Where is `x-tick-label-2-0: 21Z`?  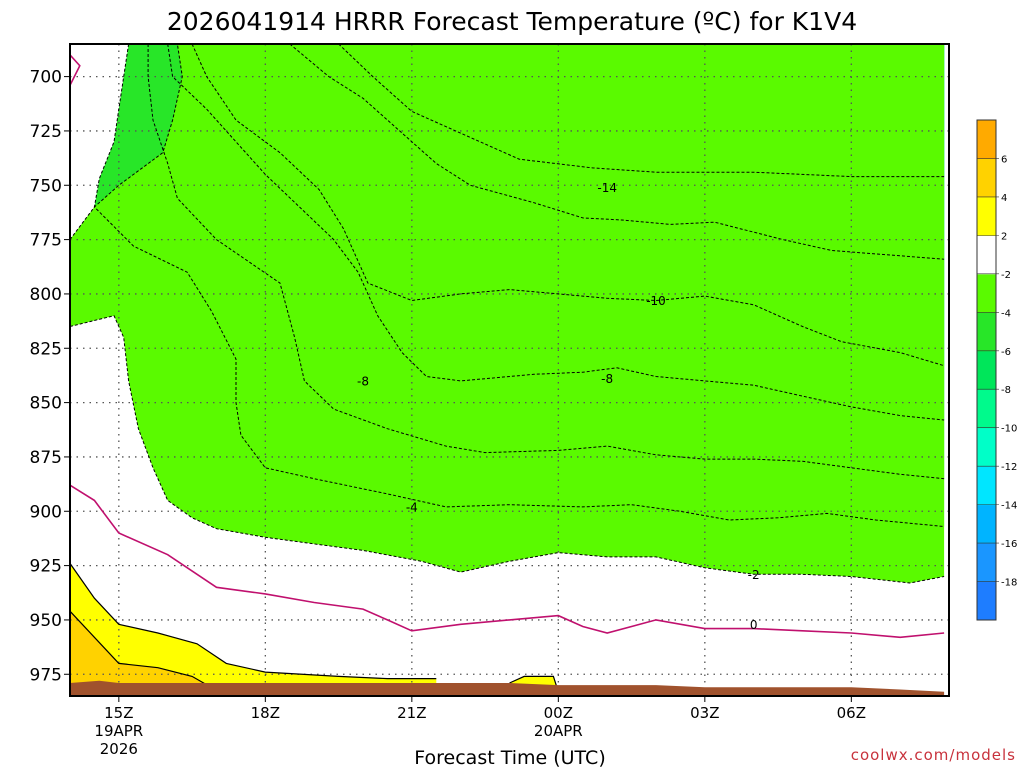
x-tick-label-2-0: 21Z is located at coordinates (411, 713).